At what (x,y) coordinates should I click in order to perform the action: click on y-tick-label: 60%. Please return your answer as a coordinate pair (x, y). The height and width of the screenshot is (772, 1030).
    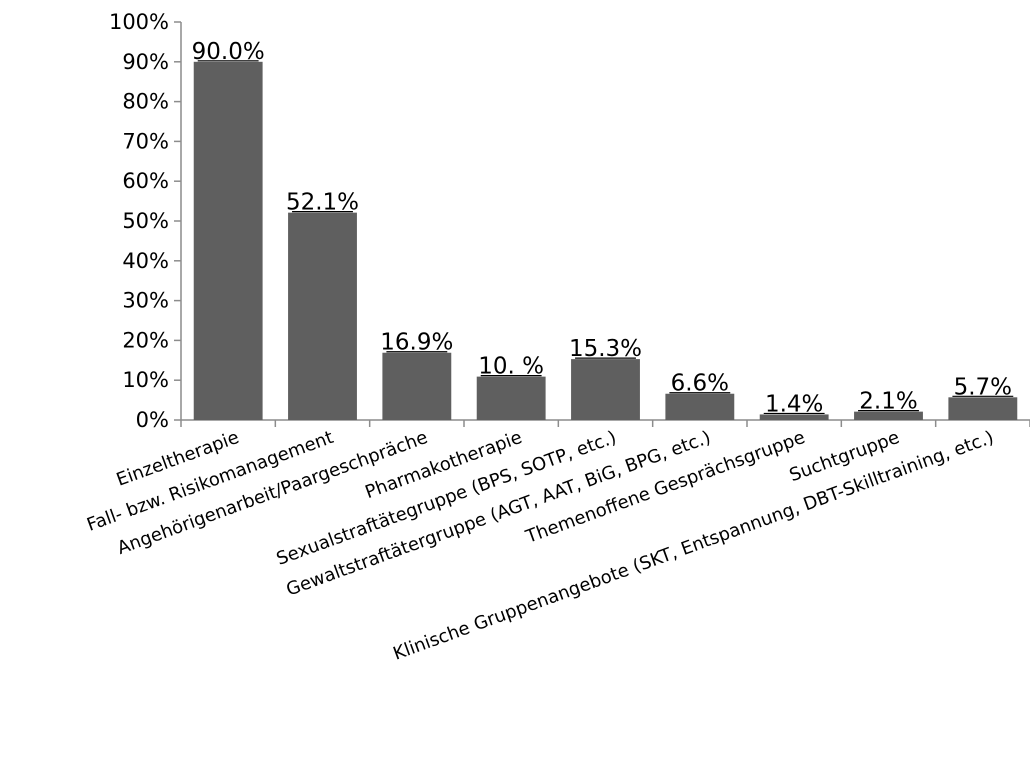
    Looking at the image, I should click on (145, 181).